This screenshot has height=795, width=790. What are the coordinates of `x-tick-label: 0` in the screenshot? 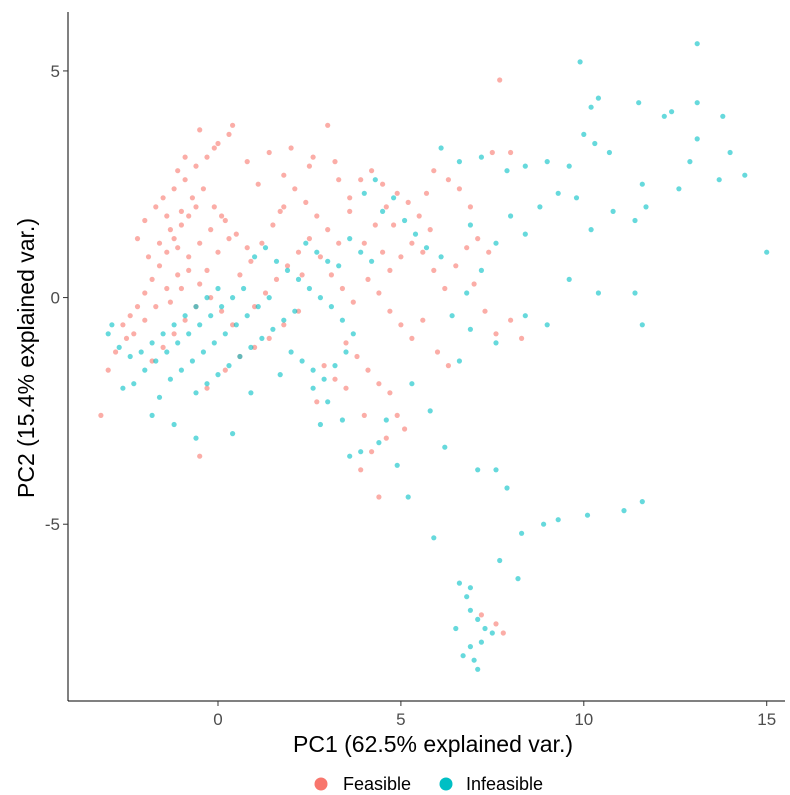 It's located at (217, 719).